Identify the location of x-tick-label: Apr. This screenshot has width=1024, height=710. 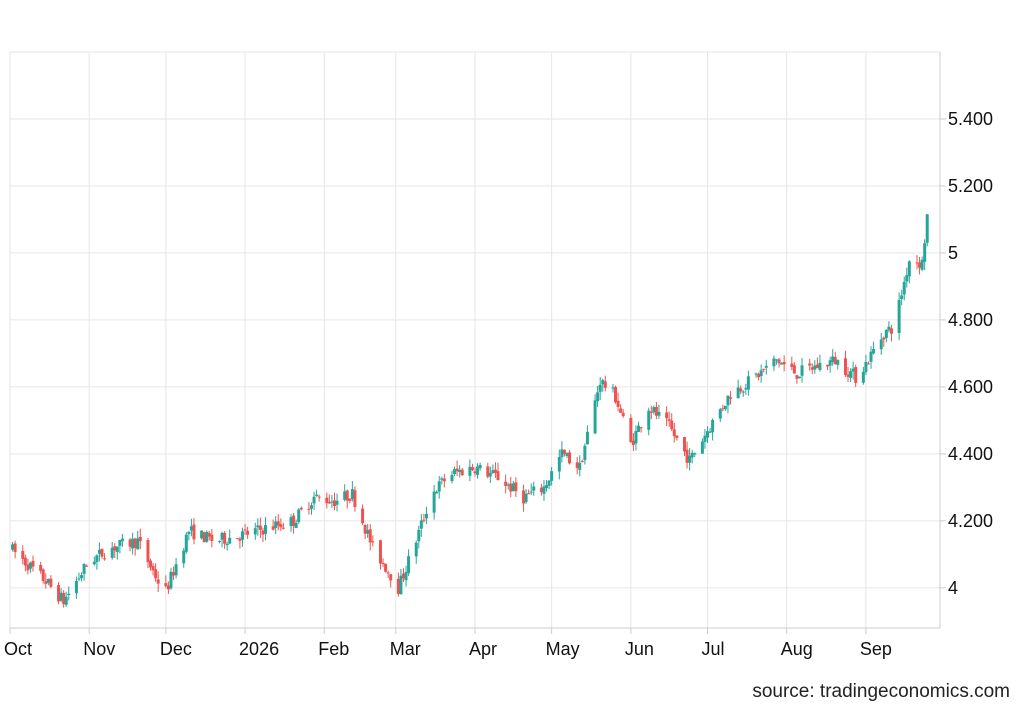
(483, 649).